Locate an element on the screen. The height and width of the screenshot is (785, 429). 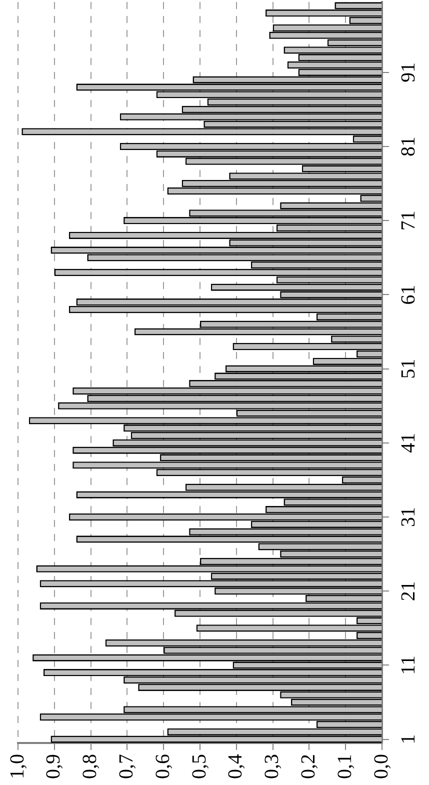
y-tick-label: 61 is located at coordinates (408, 294).